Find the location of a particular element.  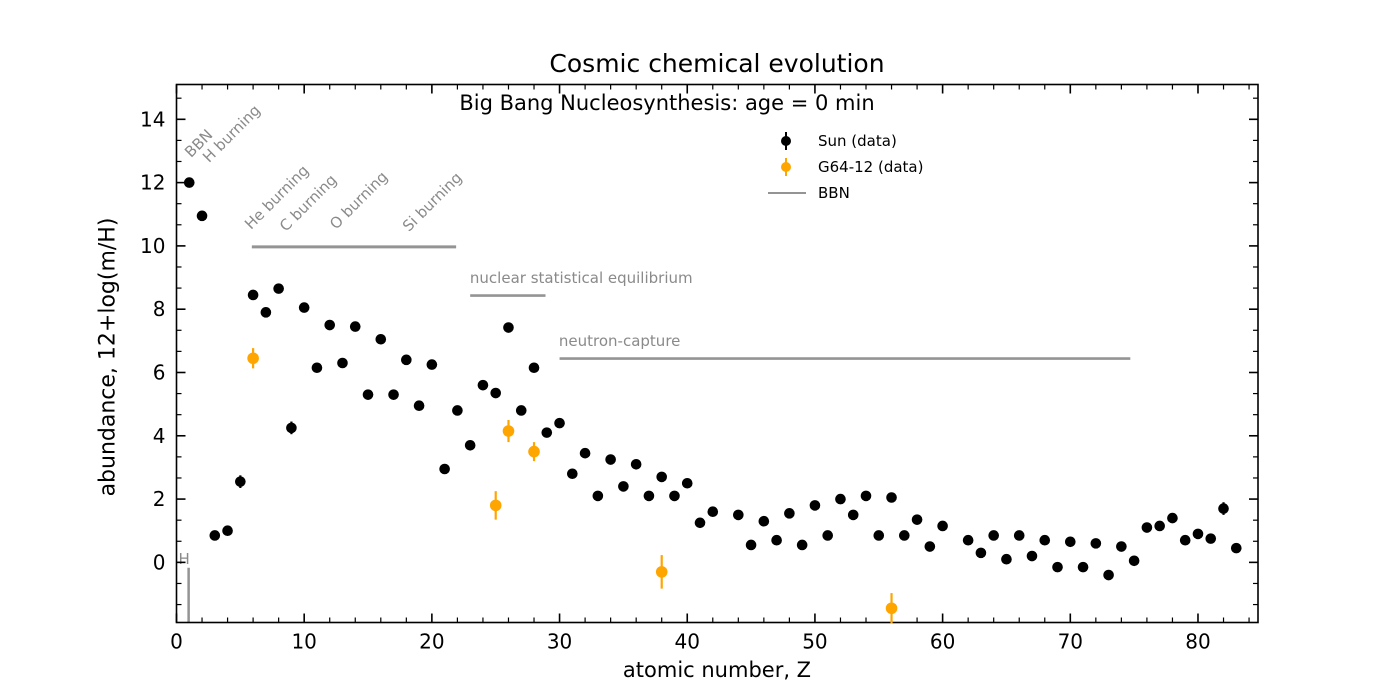

bbn-h-label: H is located at coordinates (183, 559).